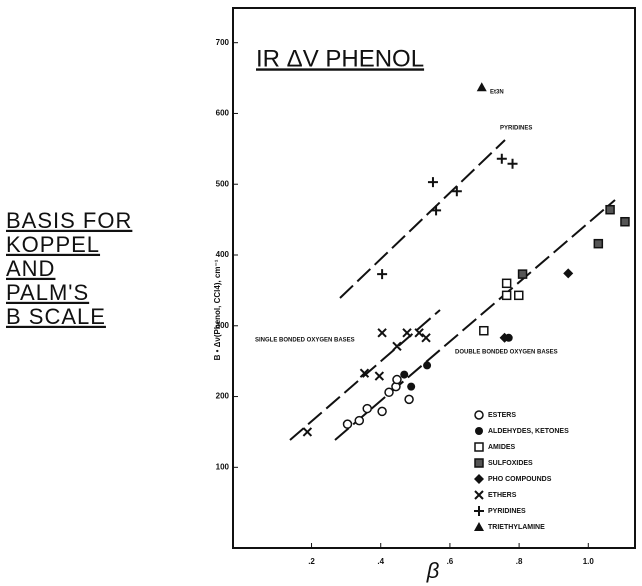 The height and width of the screenshot is (586, 642). What do you see at coordinates (502, 447) in the screenshot?
I see `legend-label: AMIDES` at bounding box center [502, 447].